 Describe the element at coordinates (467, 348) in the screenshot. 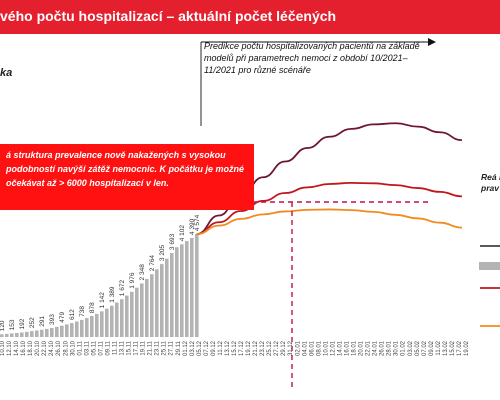

I see `x-tick-label-66: 19.02` at that location.